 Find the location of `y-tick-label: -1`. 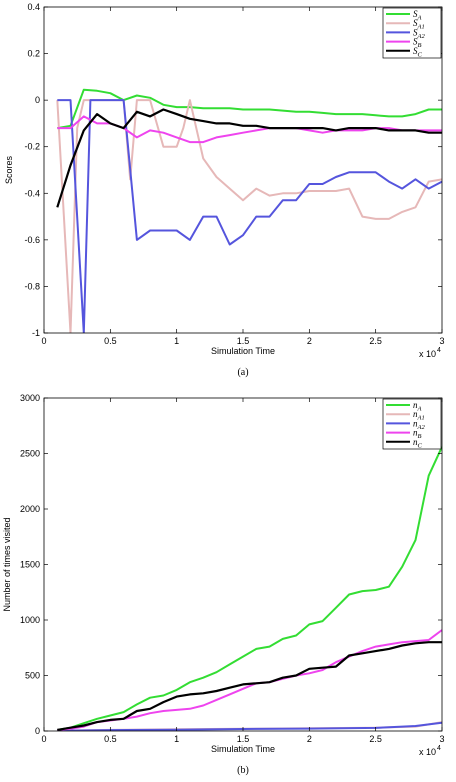

y-tick-label: -1 is located at coordinates (36, 333).